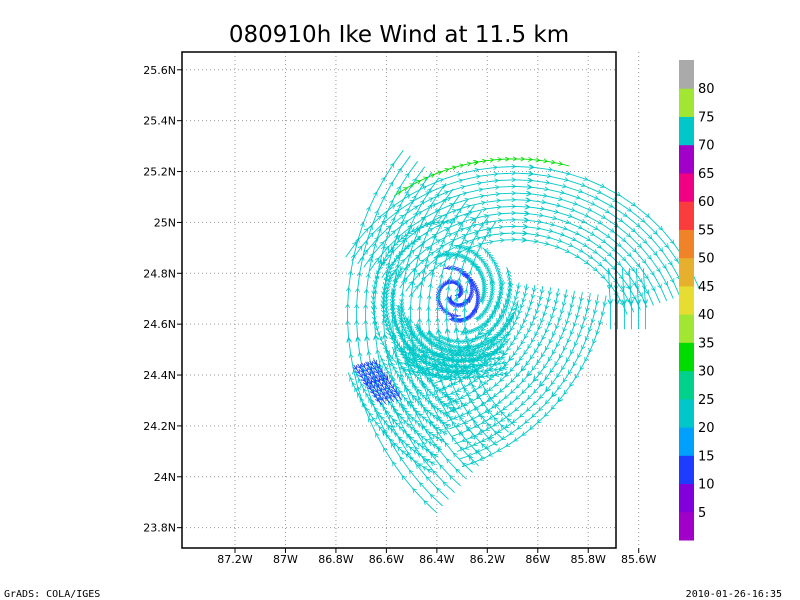  I want to click on y-tick-label: 24.2N, so click(159, 426).